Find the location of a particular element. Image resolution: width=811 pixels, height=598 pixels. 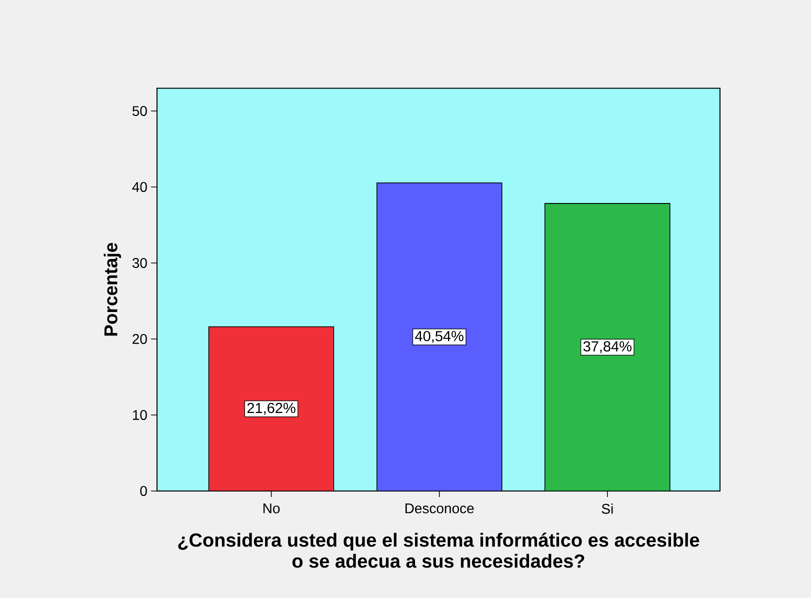

y-axis-title: Porcentaje is located at coordinates (113, 289).